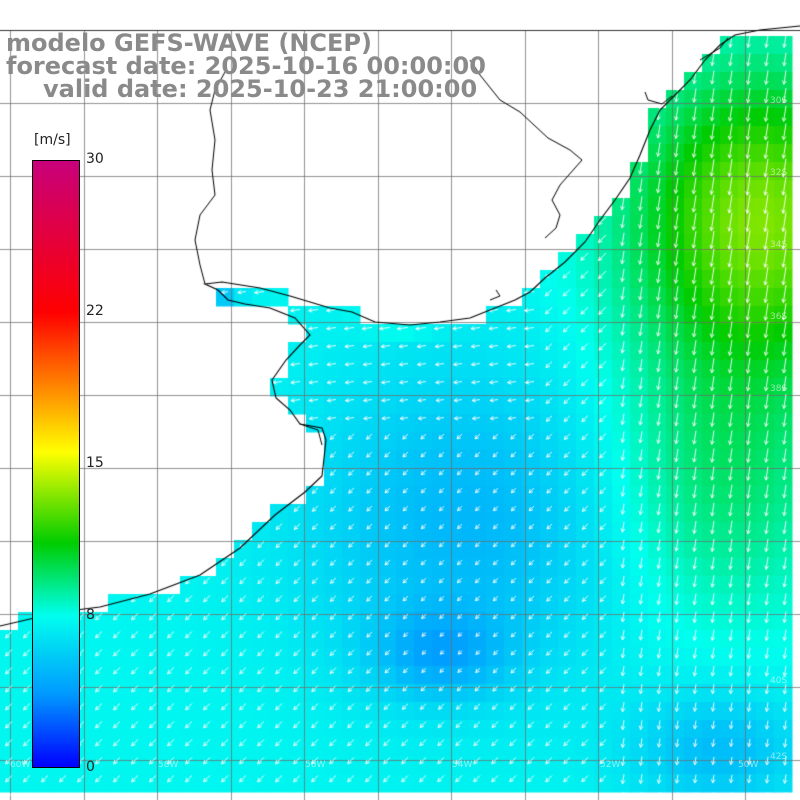  Describe the element at coordinates (56, 464) in the screenshot. I see `colorbar` at that location.